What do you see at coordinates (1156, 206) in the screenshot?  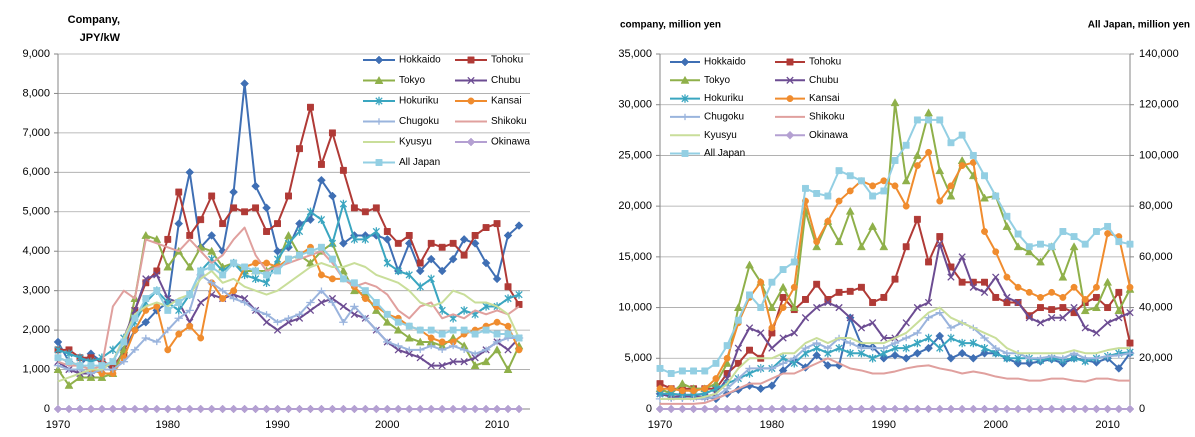 I see `y2-tick-label: 80,000` at bounding box center [1156, 206].